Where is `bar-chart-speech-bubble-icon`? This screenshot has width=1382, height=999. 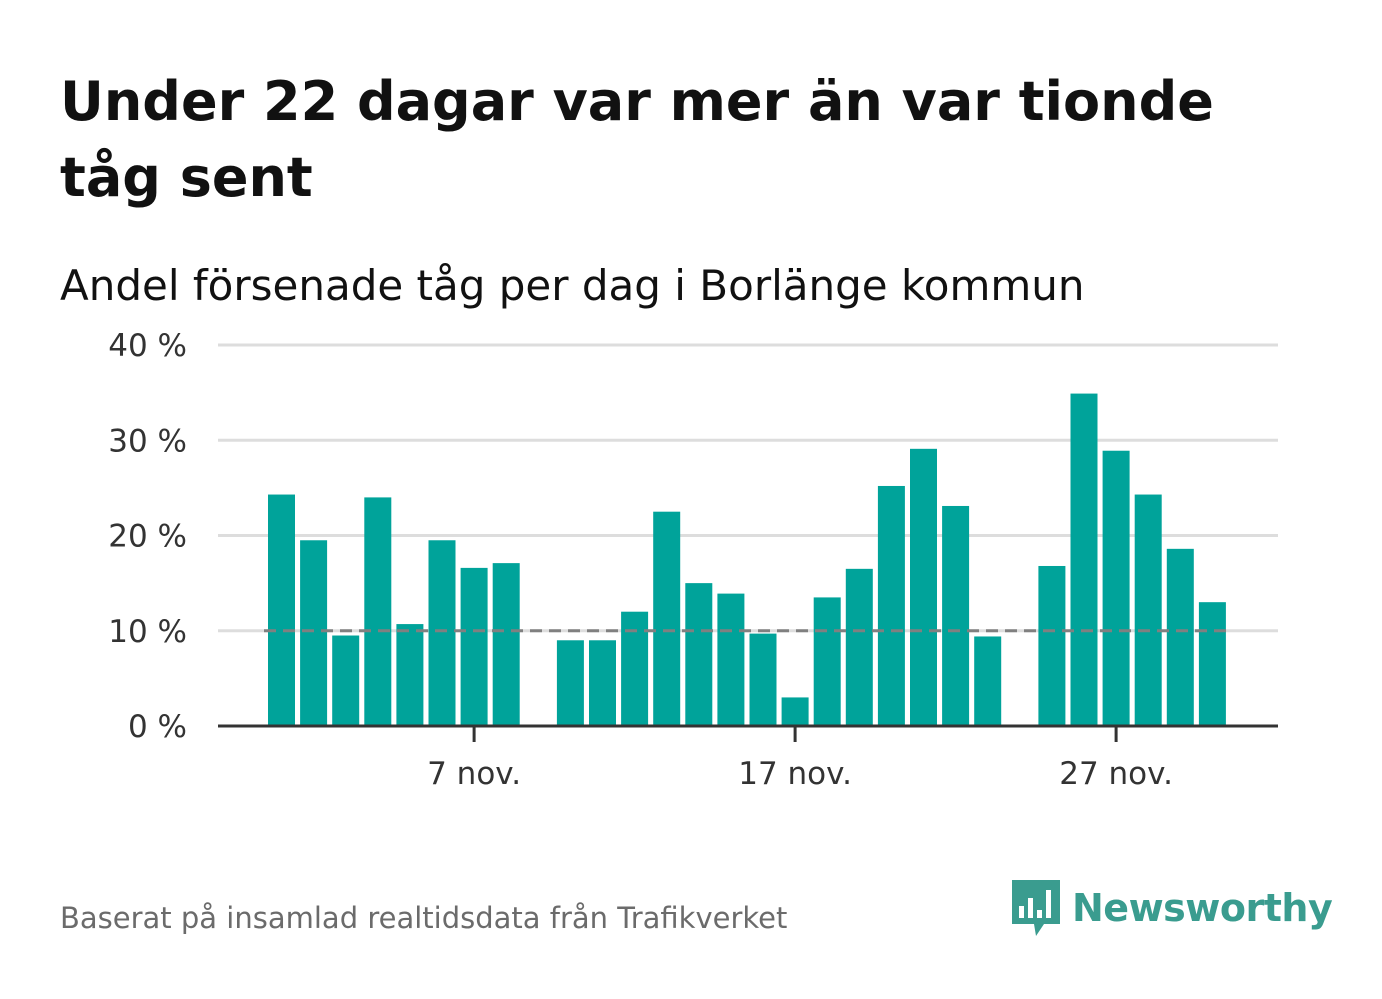
bar-chart-speech-bubble-icon is located at coordinates (1036, 908).